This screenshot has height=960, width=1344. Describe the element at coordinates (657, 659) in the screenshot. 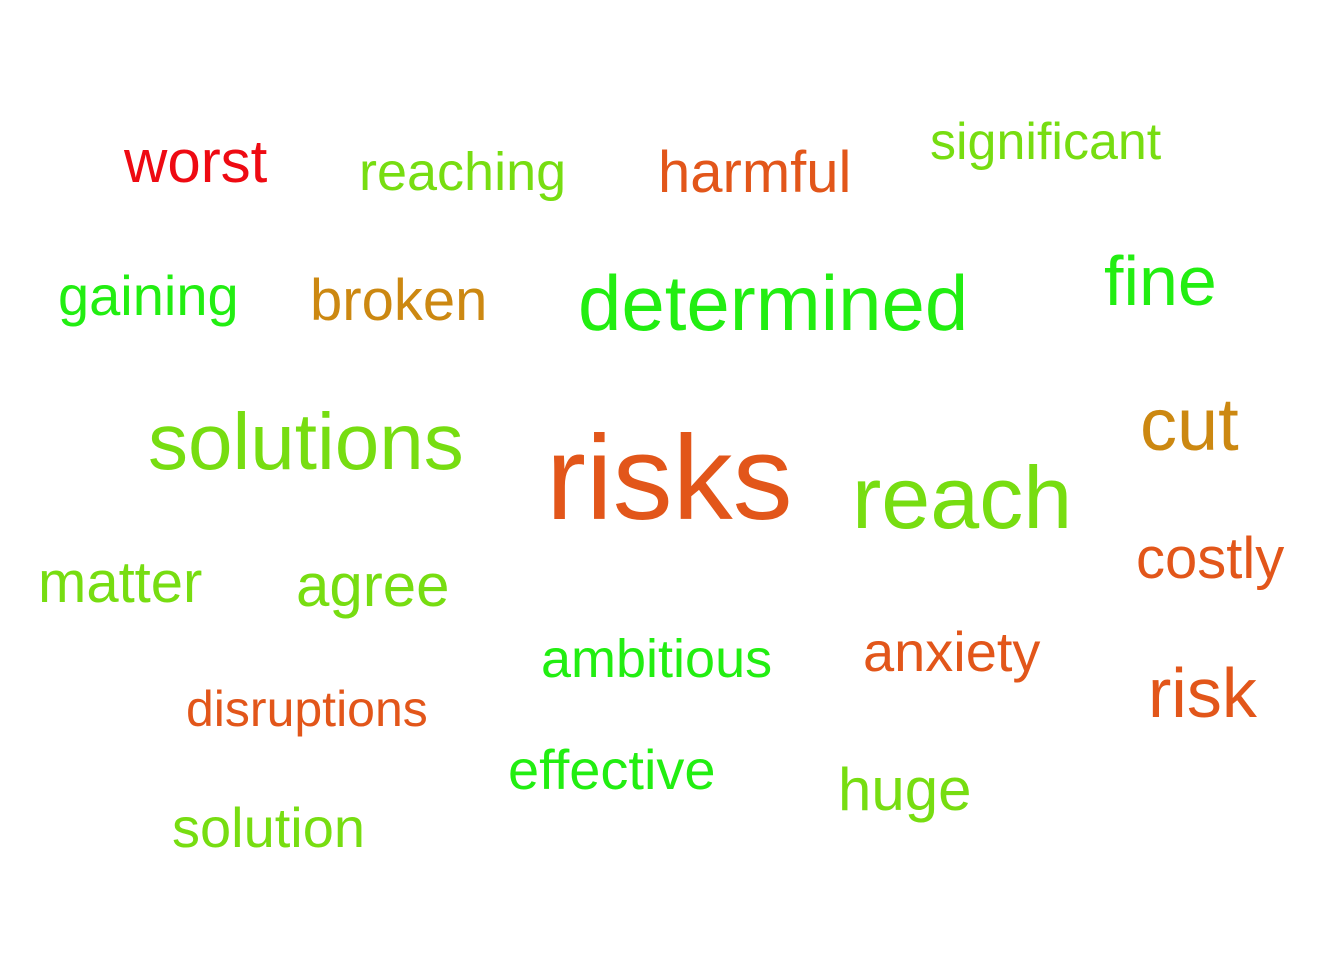

I see `word-ambitious: ambitious` at that location.